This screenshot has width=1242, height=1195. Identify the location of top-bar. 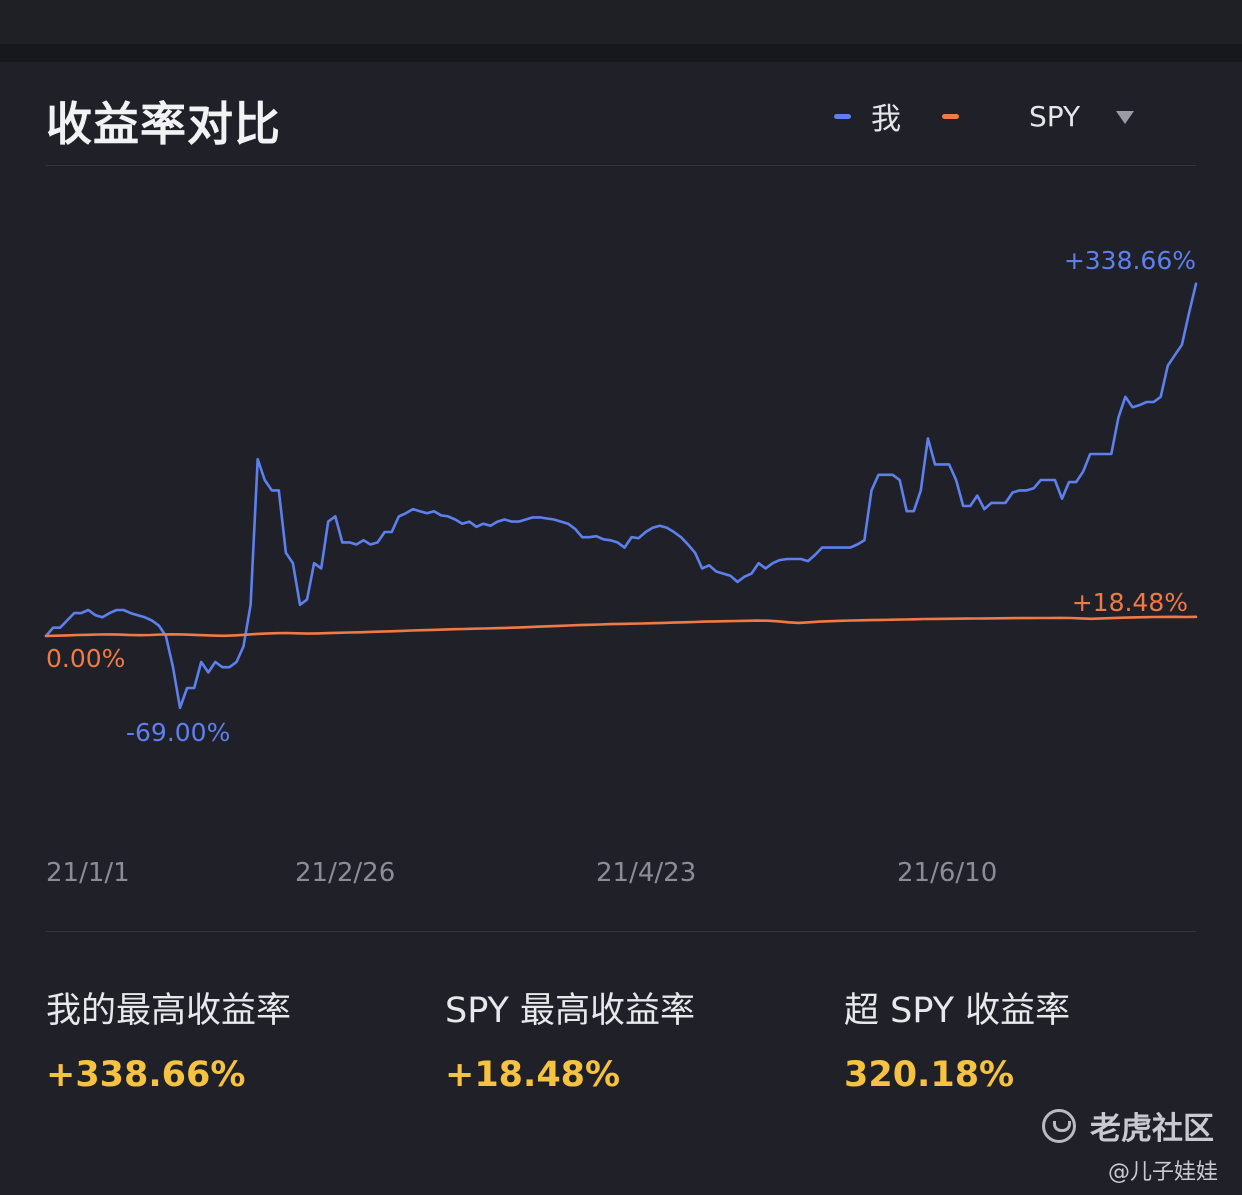
(621, 22).